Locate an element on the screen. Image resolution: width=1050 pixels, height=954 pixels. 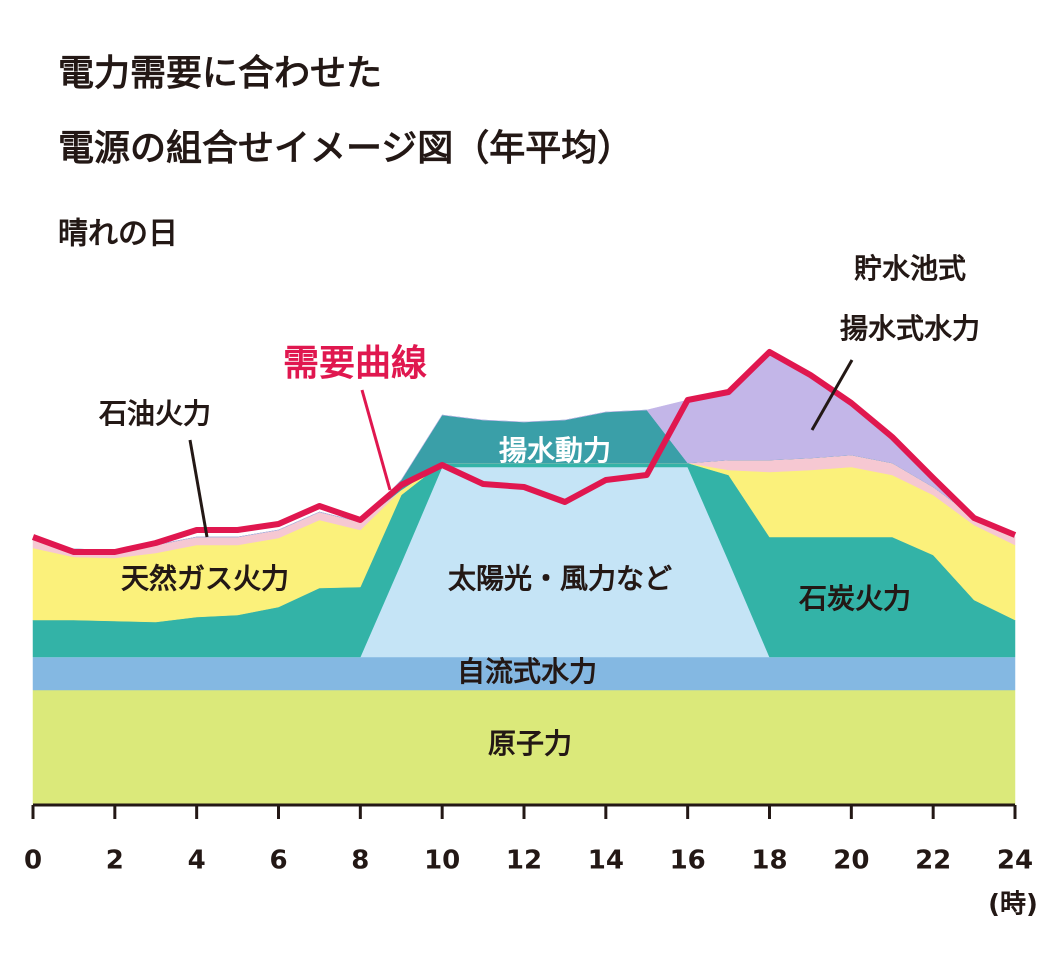
x-tick-label: 22 is located at coordinates (933, 861).